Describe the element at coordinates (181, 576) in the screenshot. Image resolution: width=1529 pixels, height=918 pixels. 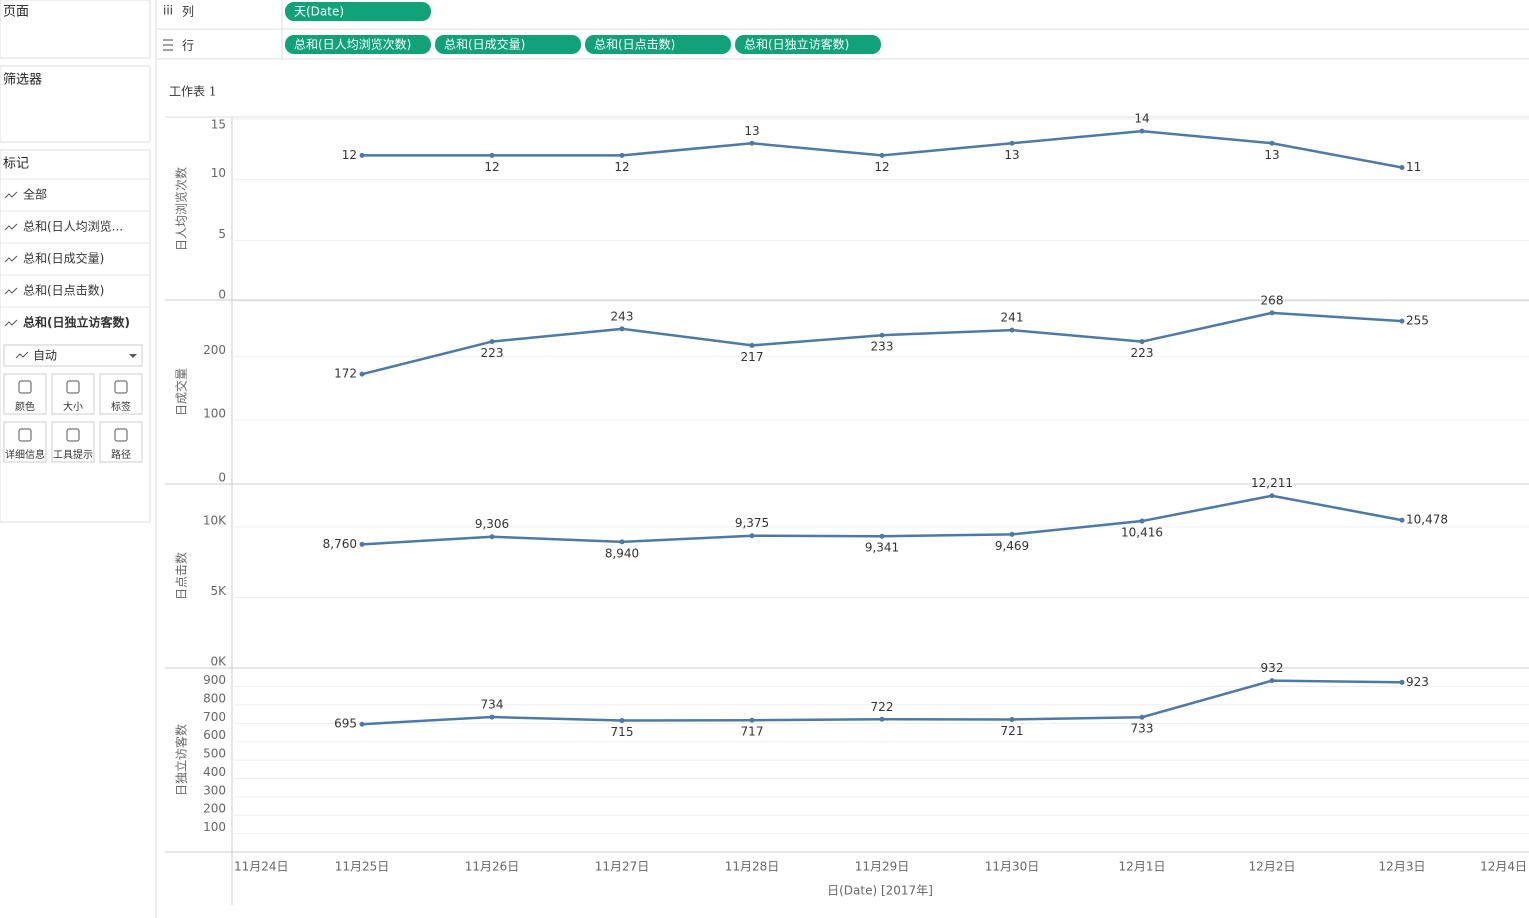
I see `y-axis-title: 日点击数` at that location.